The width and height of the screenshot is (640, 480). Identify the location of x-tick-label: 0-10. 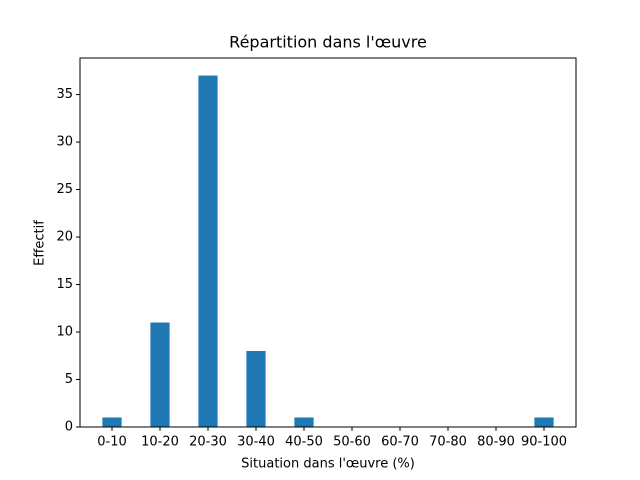
(112, 442).